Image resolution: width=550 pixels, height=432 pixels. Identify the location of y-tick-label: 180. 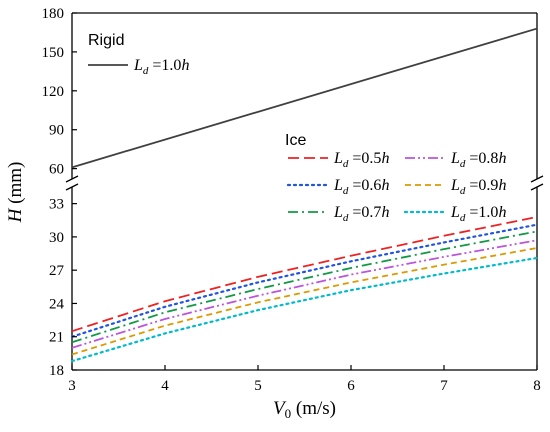
(53, 14).